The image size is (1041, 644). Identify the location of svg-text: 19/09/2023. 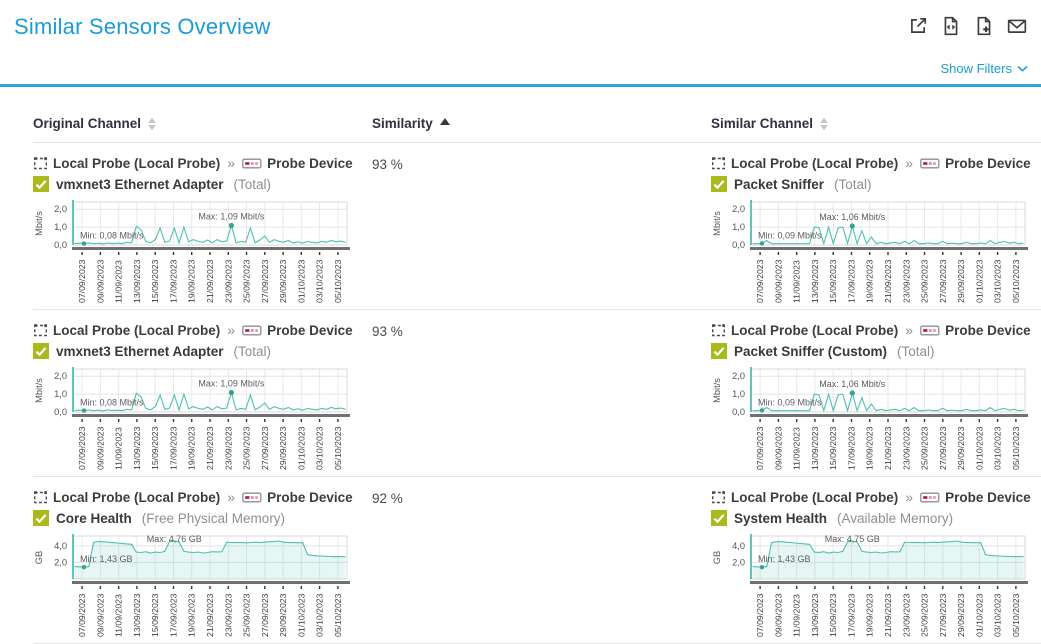
(192, 448).